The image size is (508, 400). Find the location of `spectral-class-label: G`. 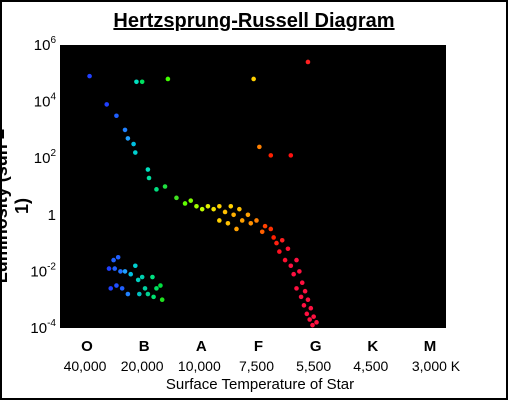

spectral-class-label: G is located at coordinates (316, 346).